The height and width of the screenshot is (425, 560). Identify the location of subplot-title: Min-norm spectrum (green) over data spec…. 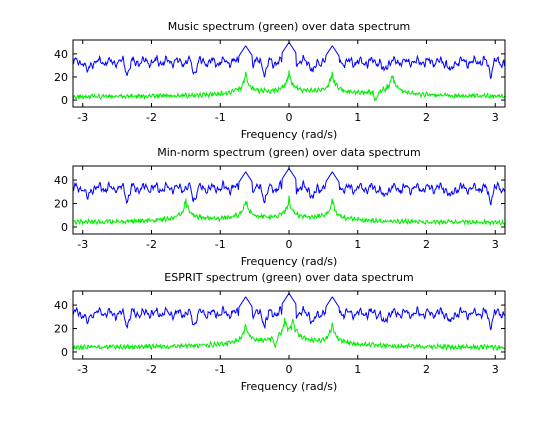
(288, 152).